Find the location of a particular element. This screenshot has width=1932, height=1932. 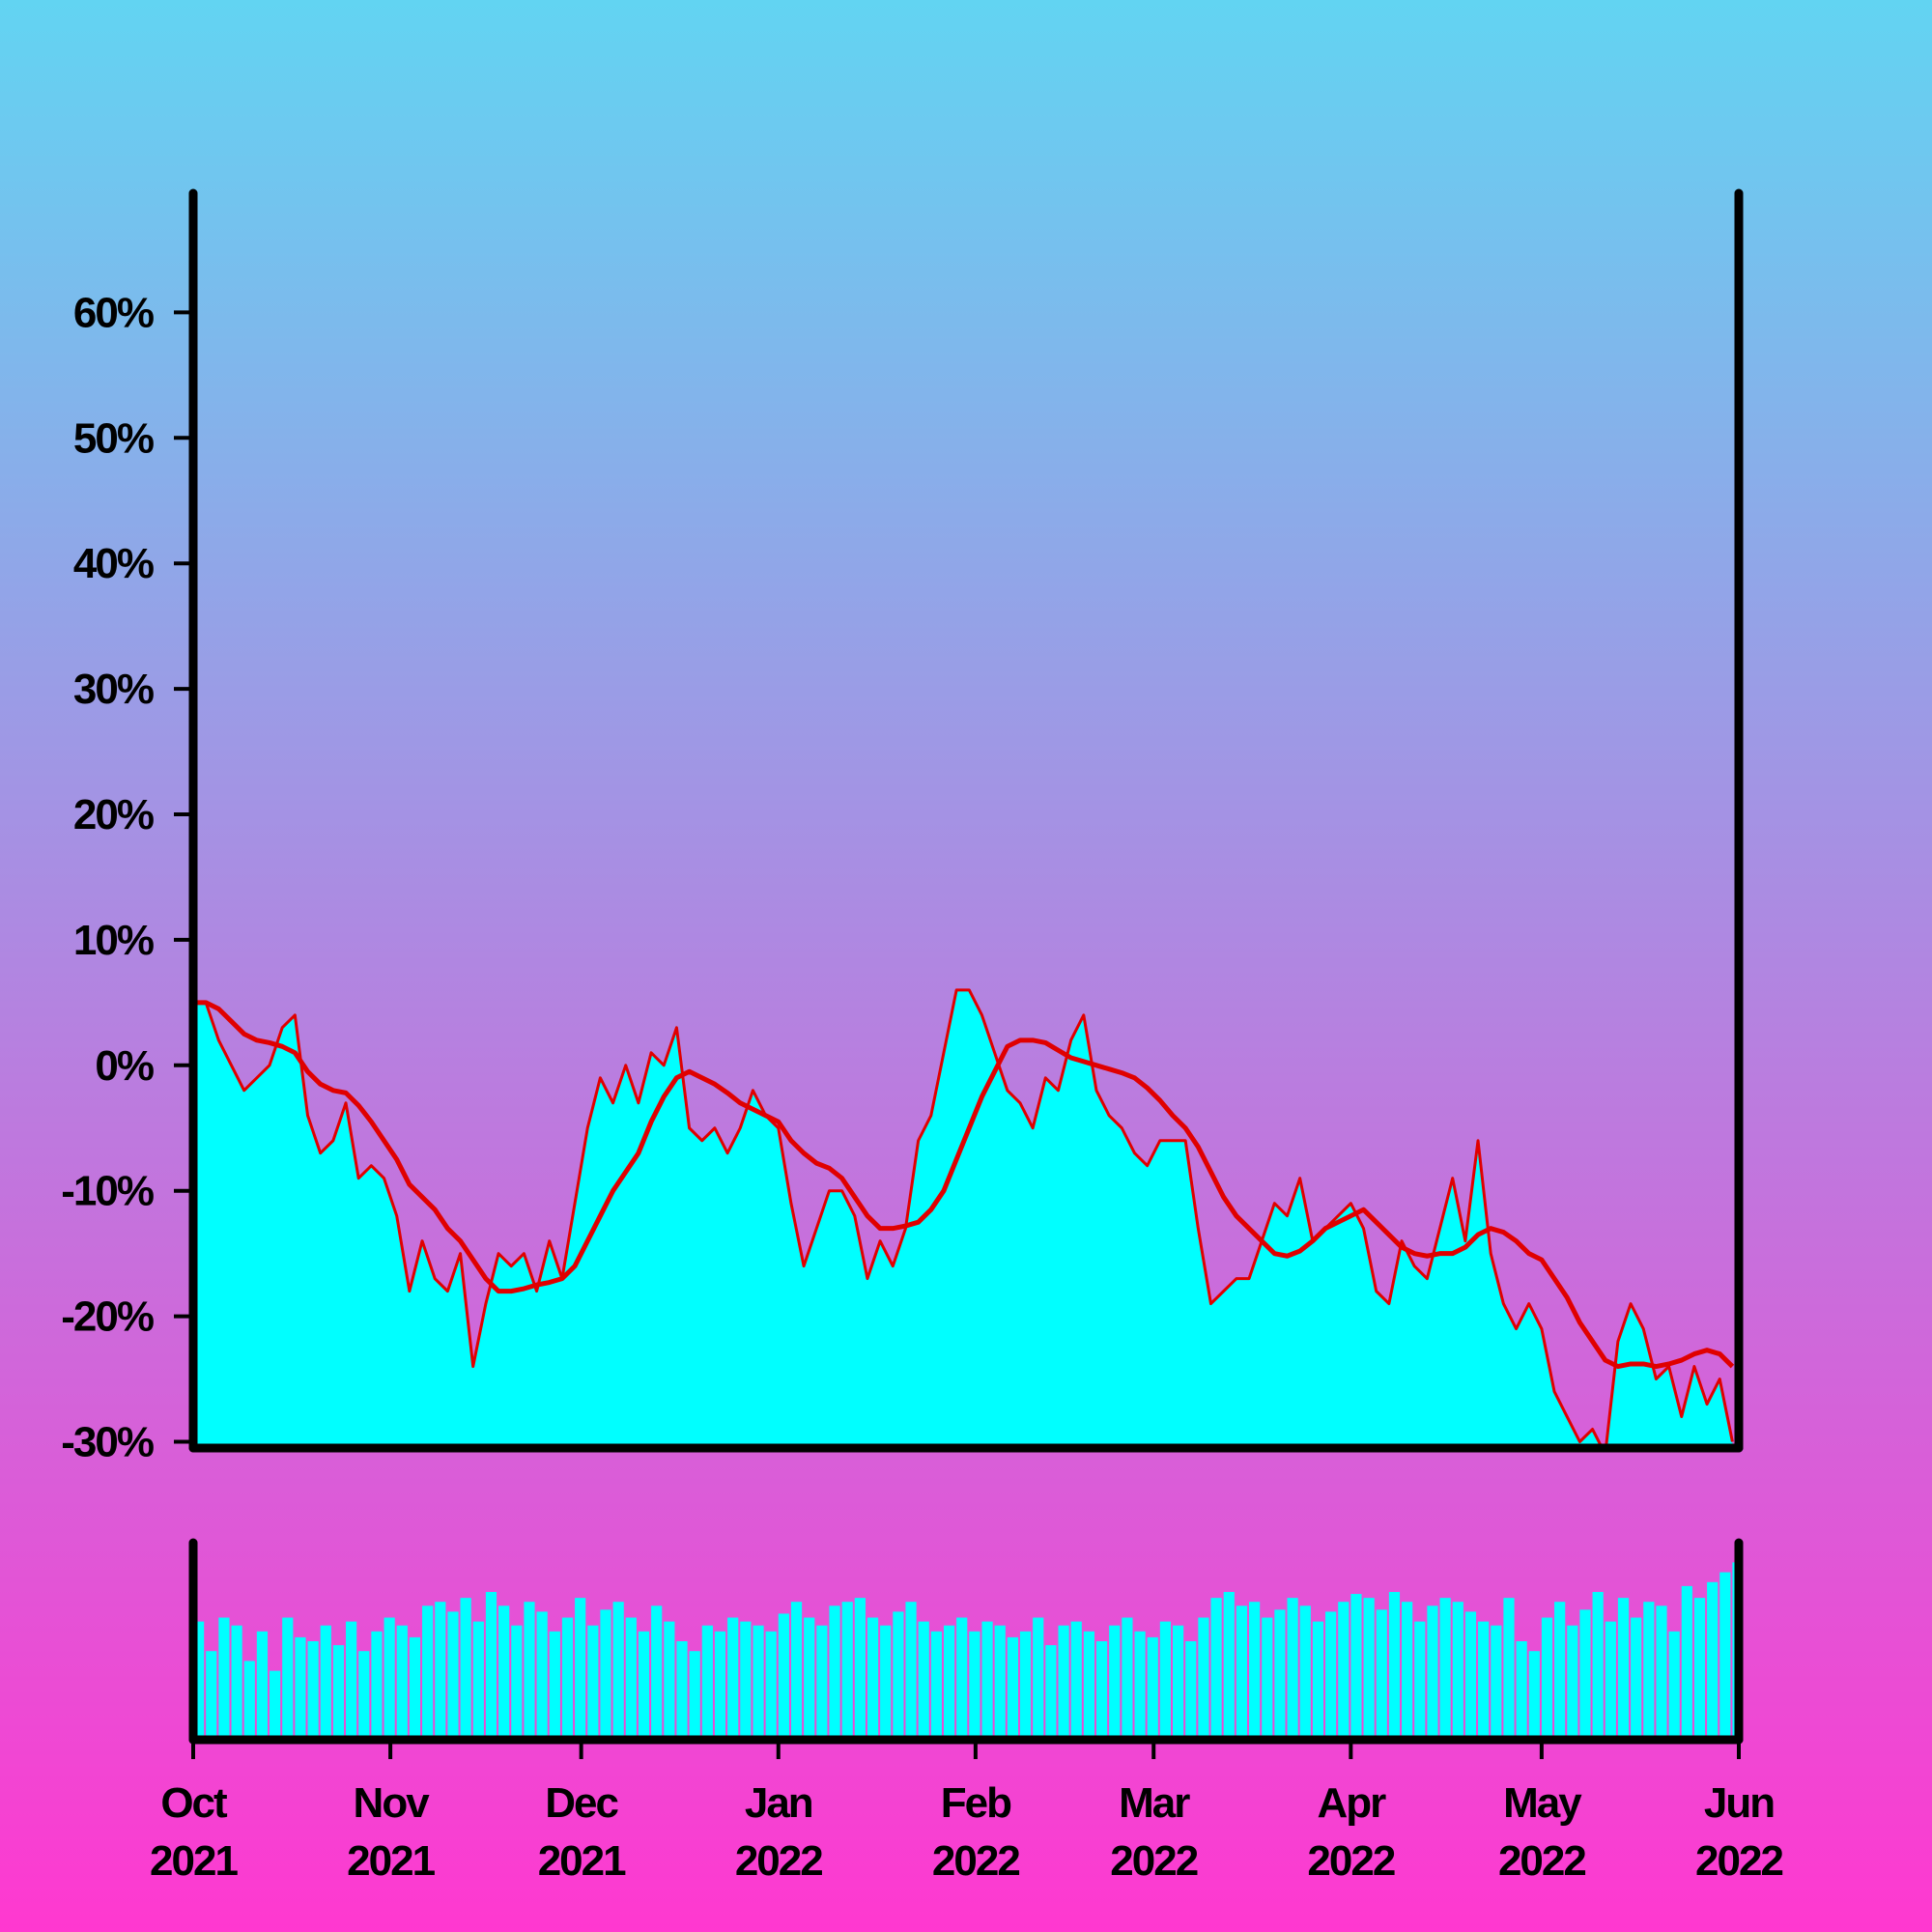

y-tick-label: 30% is located at coordinates (113, 689).